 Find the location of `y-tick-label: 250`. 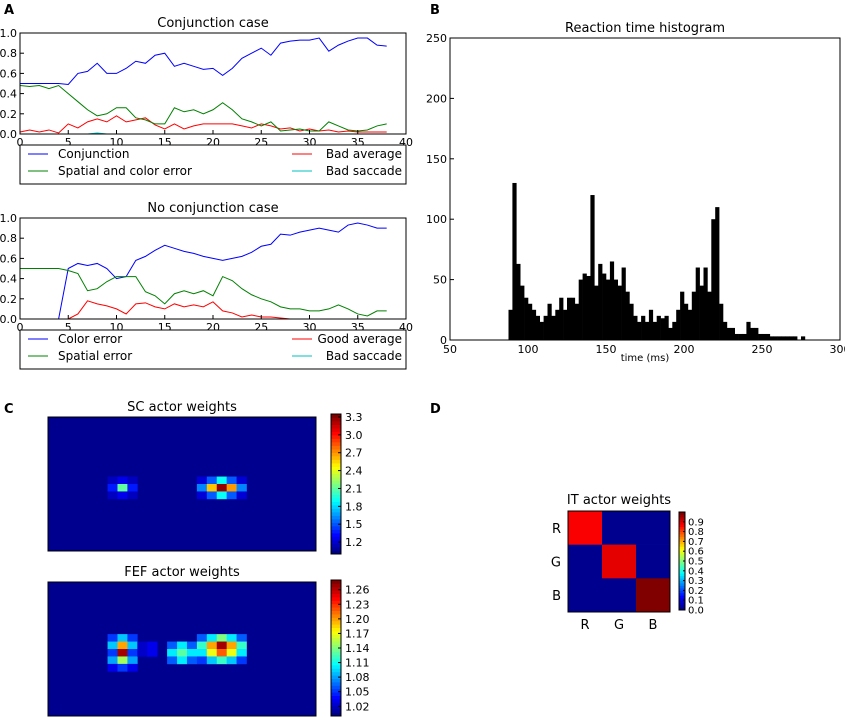

y-tick-label: 250 is located at coordinates (436, 38).